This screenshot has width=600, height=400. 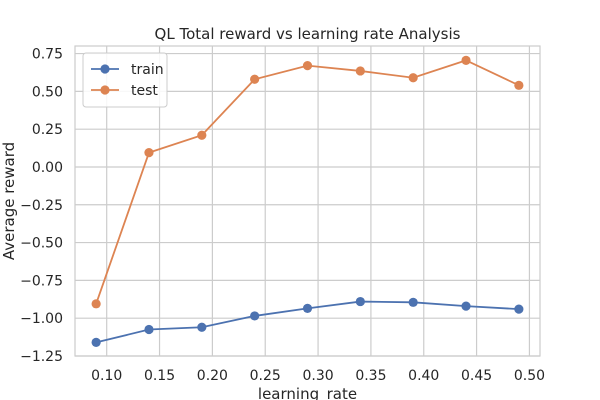 I want to click on y-tick-label: 0.50, so click(x=47, y=92).